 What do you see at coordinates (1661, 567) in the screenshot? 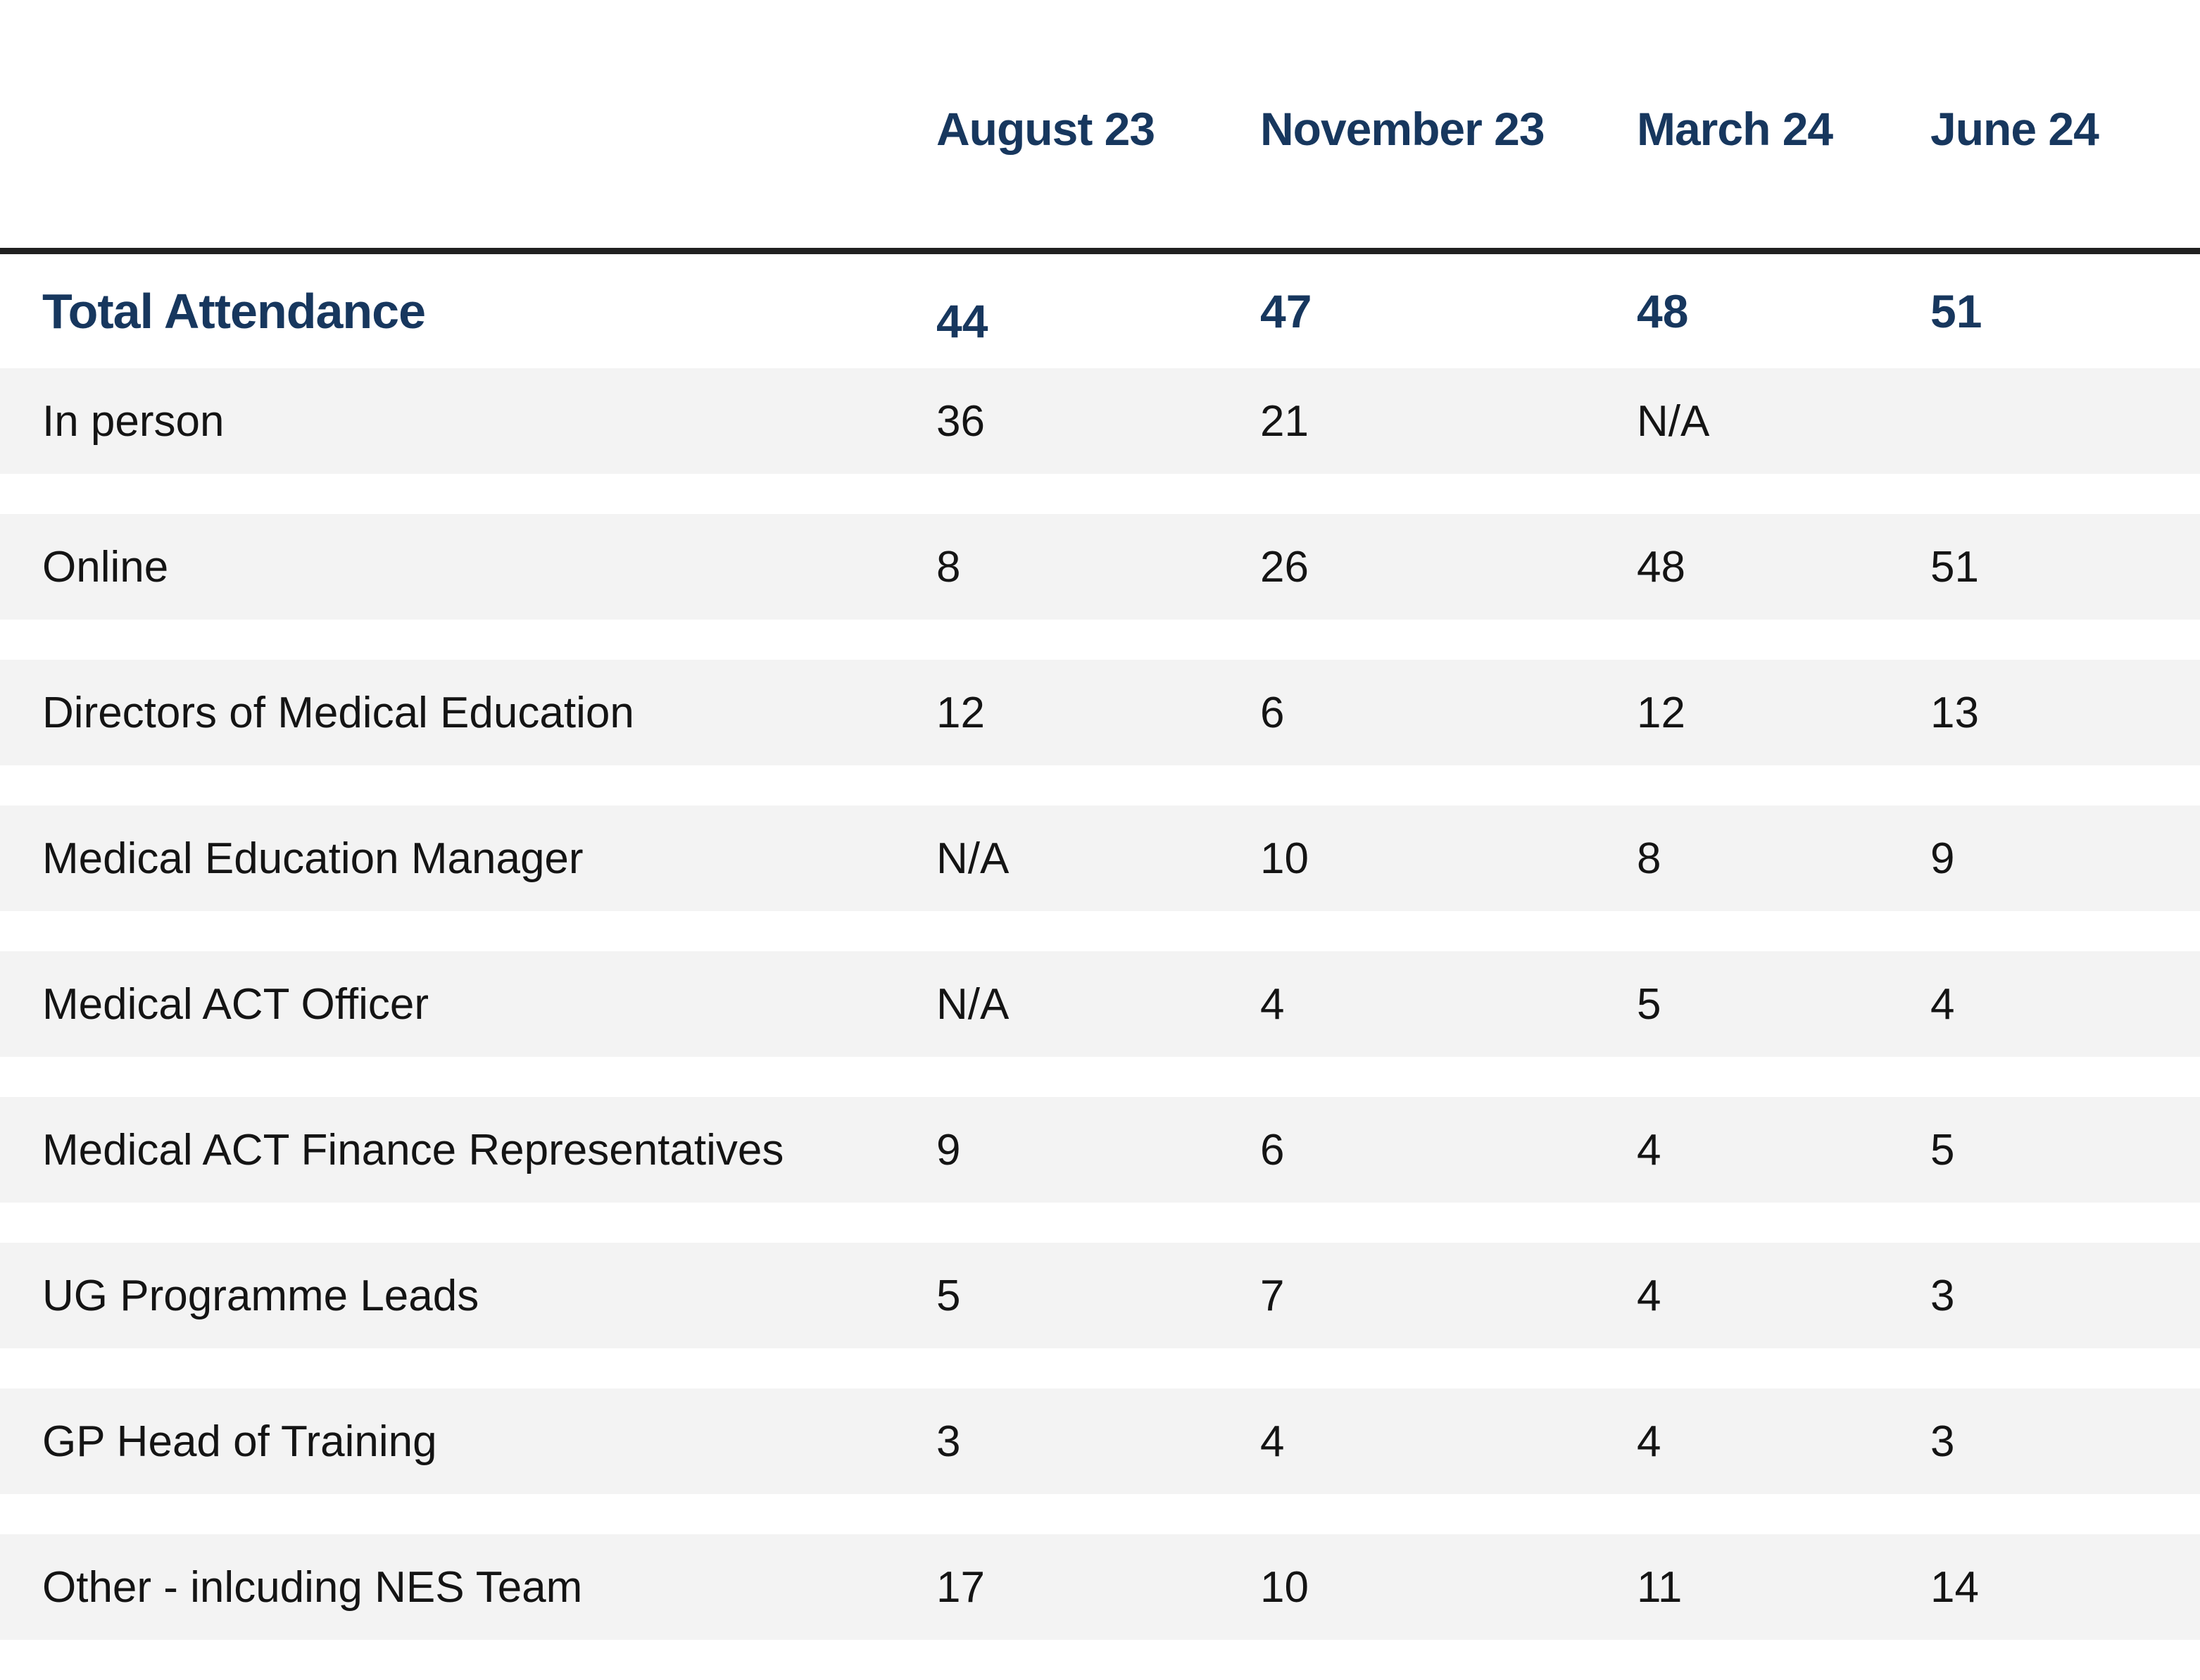
I see `row-value: 48` at bounding box center [1661, 567].